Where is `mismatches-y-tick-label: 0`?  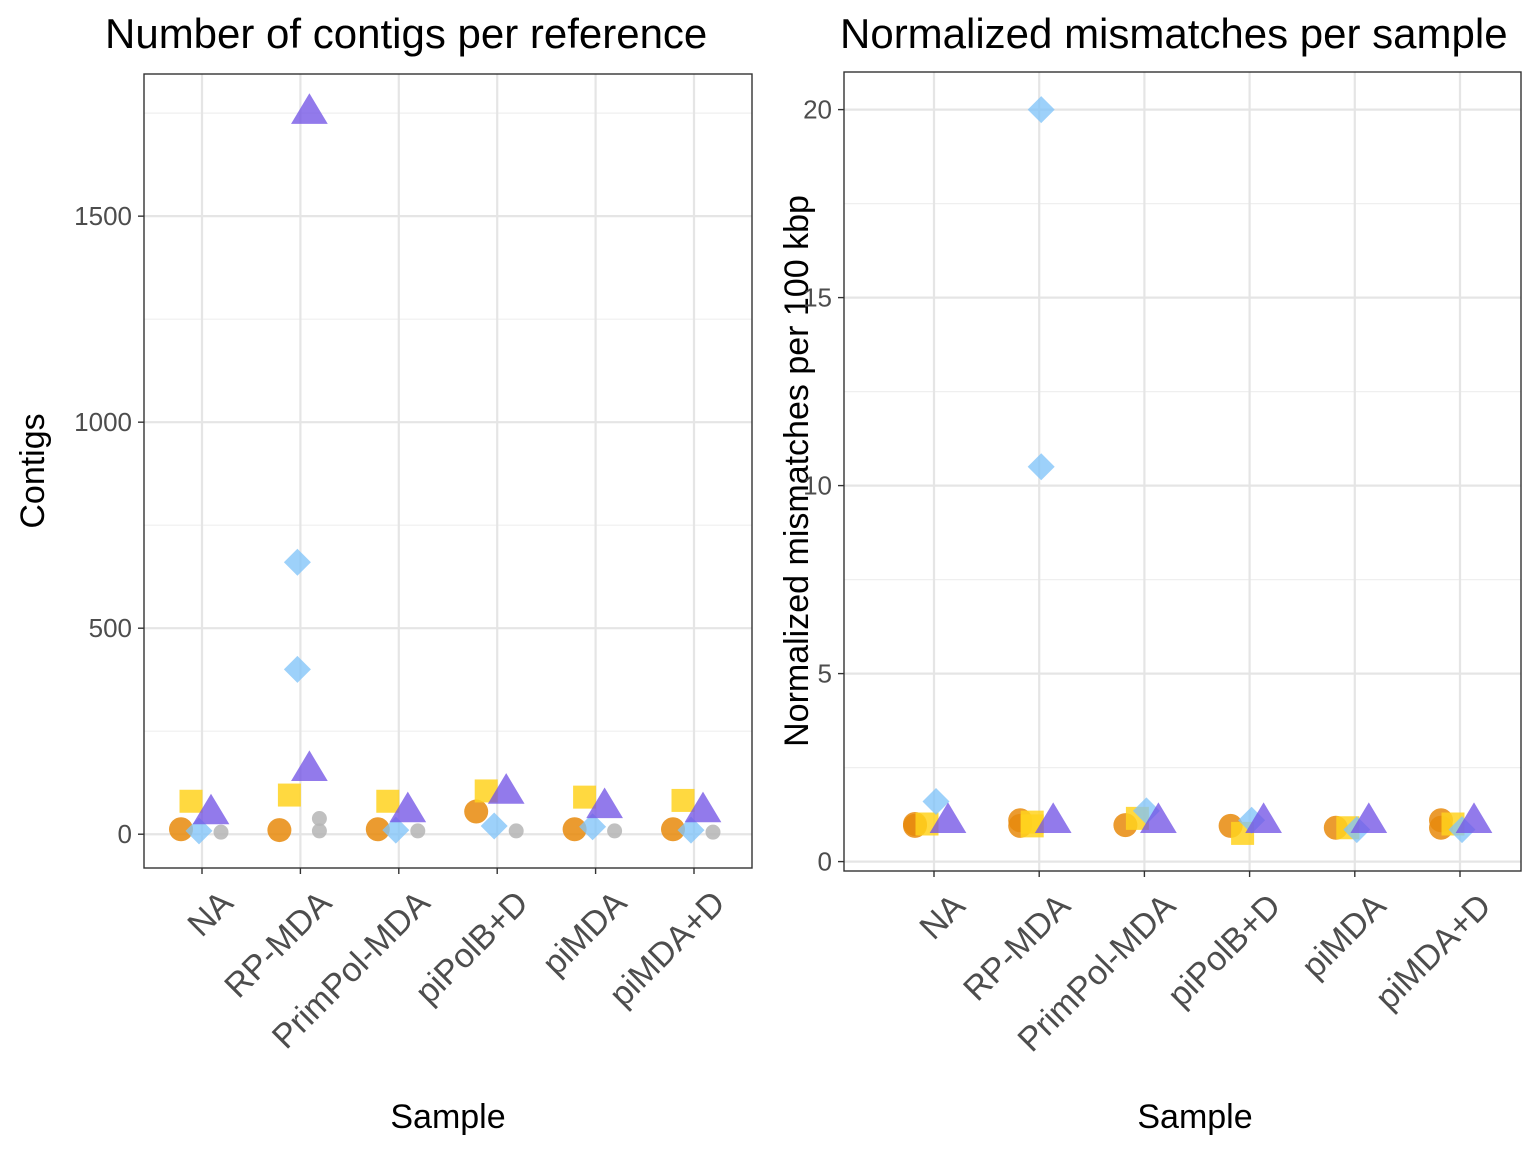
mismatches-y-tick-label: 0 is located at coordinates (825, 862).